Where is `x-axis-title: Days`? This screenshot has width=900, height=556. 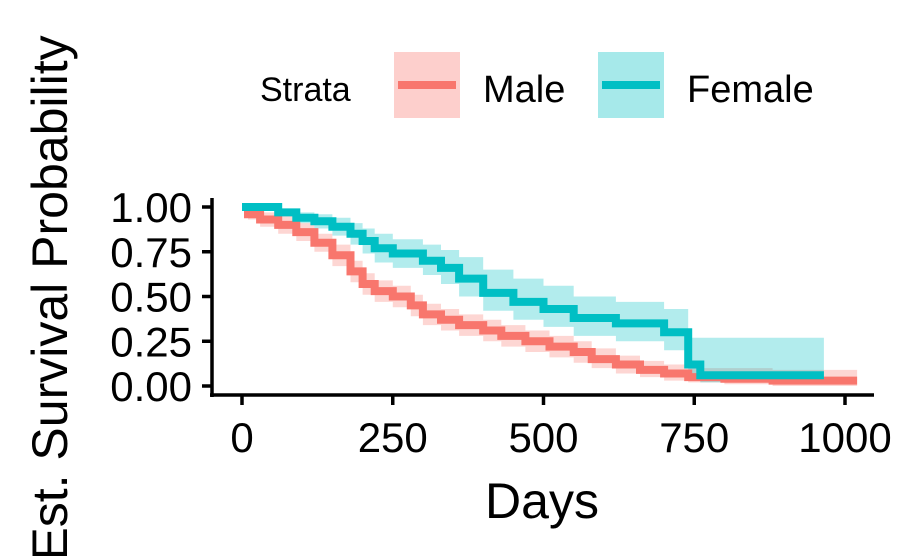
x-axis-title: Days is located at coordinates (542, 501).